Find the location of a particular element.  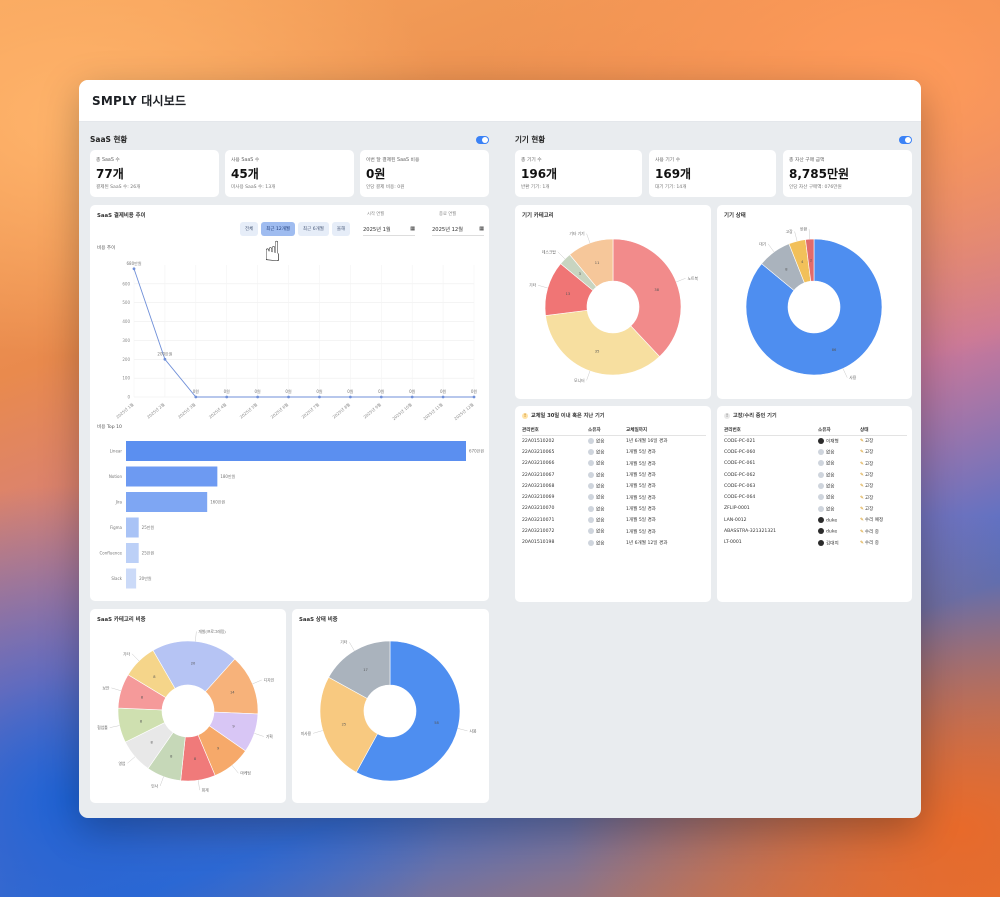

table-row: 22A03210072 없음 1개월 5일 경과 is located at coordinates (614, 531).